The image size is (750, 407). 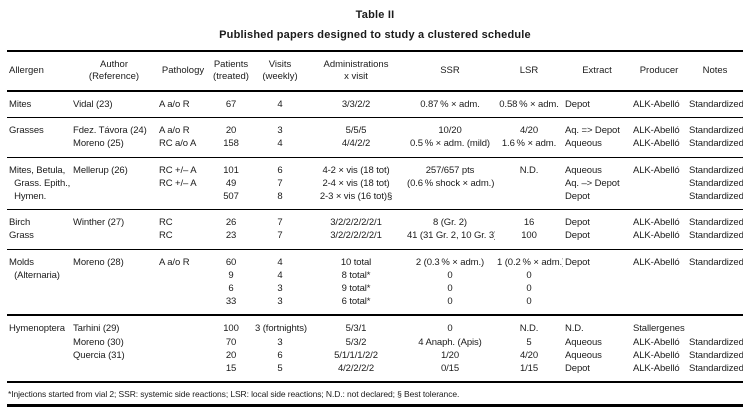 I want to click on table-cell: 158, so click(x=231, y=144).